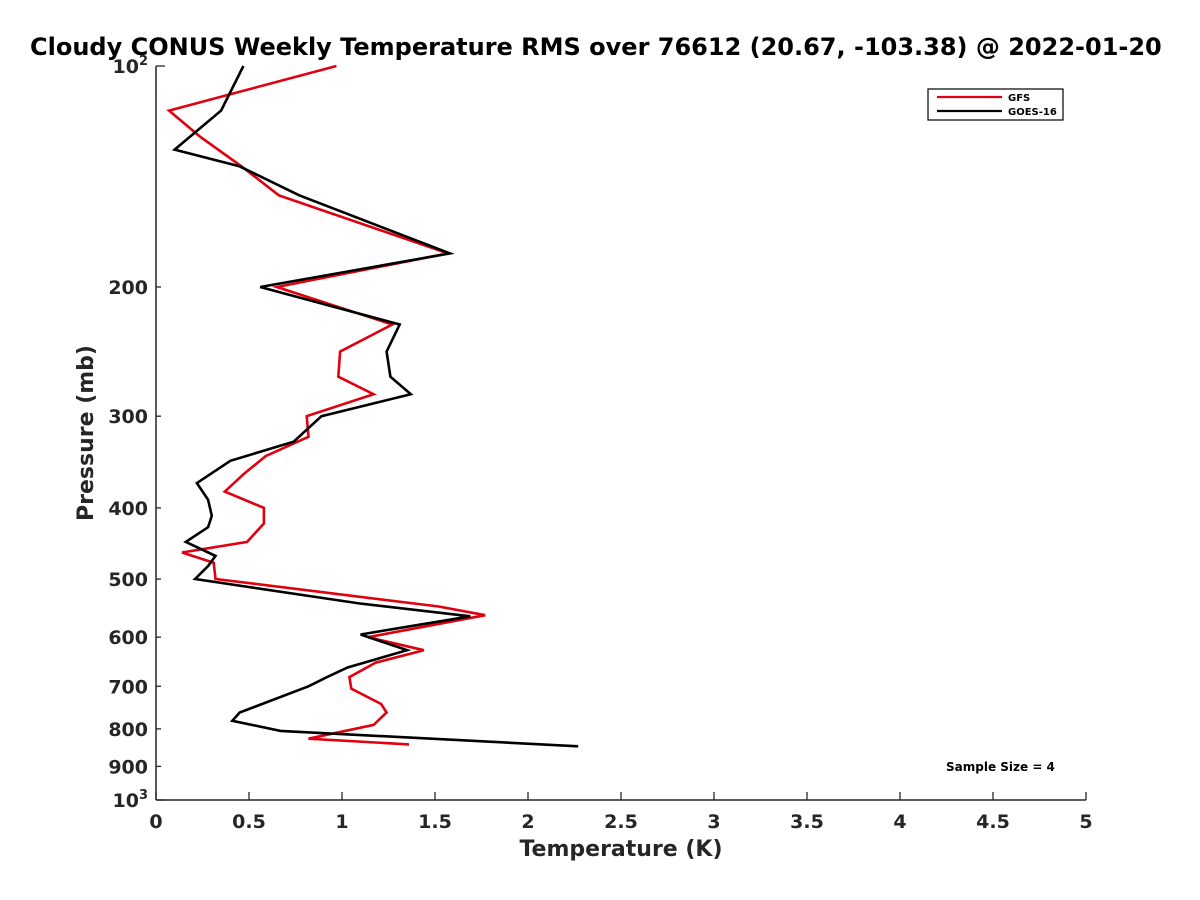 This screenshot has height=900, width=1200. What do you see at coordinates (128, 730) in the screenshot?
I see `y-tick-label: 800` at bounding box center [128, 730].